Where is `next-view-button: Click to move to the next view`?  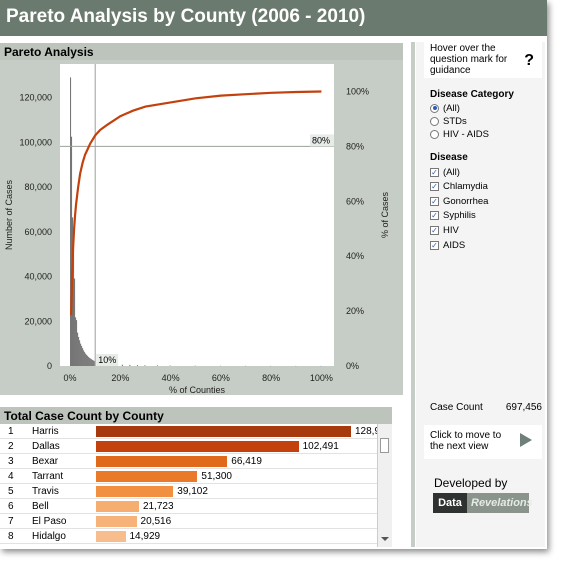 next-view-button: Click to move to the next view is located at coordinates (483, 442).